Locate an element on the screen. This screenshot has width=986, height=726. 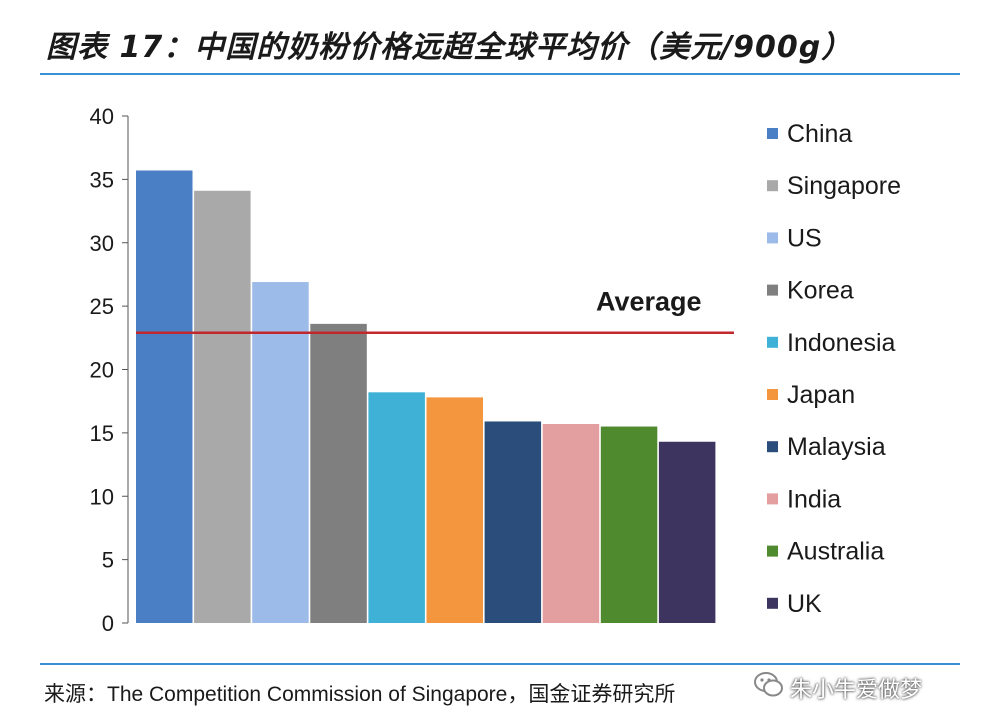
legend-swatch-uk is located at coordinates (772, 603).